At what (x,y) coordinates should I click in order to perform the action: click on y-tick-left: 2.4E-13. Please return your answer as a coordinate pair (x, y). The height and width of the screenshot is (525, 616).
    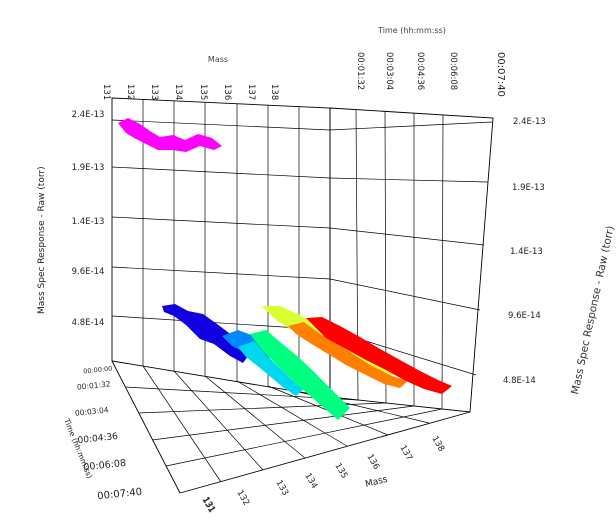
    Looking at the image, I should click on (88, 115).